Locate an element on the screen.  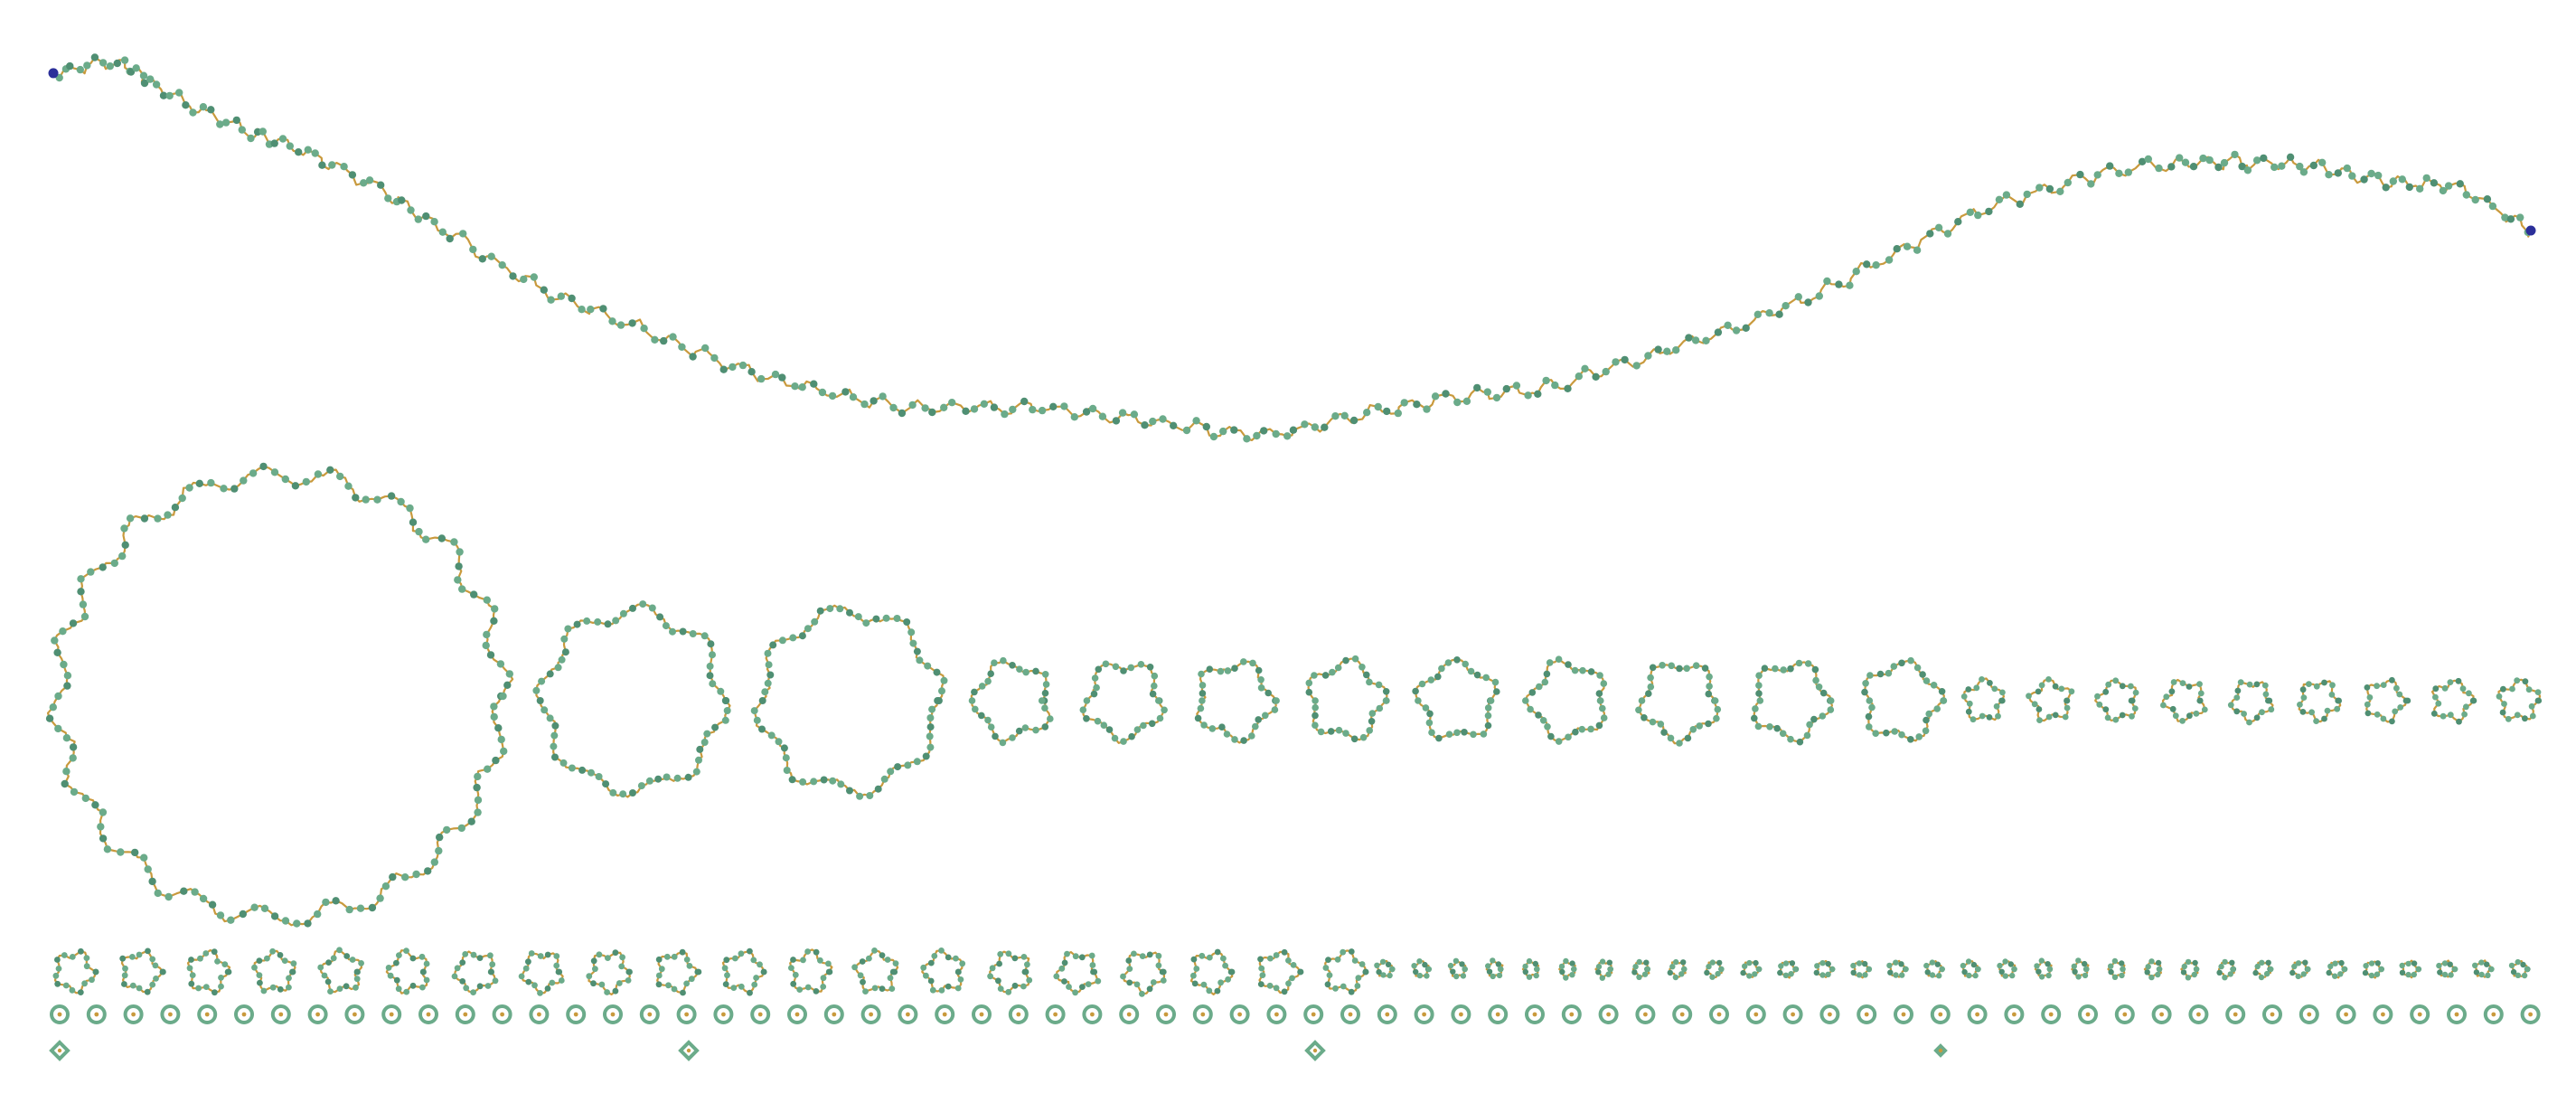
medium-ring-backbone is located at coordinates (849, 700).